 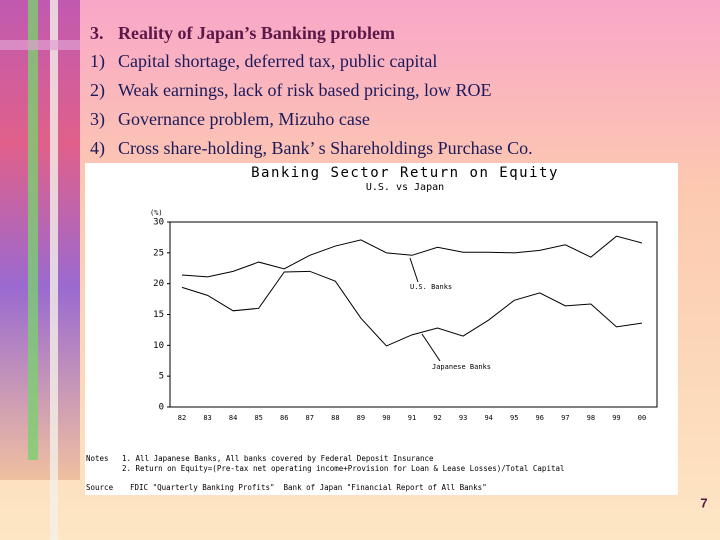 I want to click on item-text: Governance problem, Mizuho case, so click(x=244, y=119).